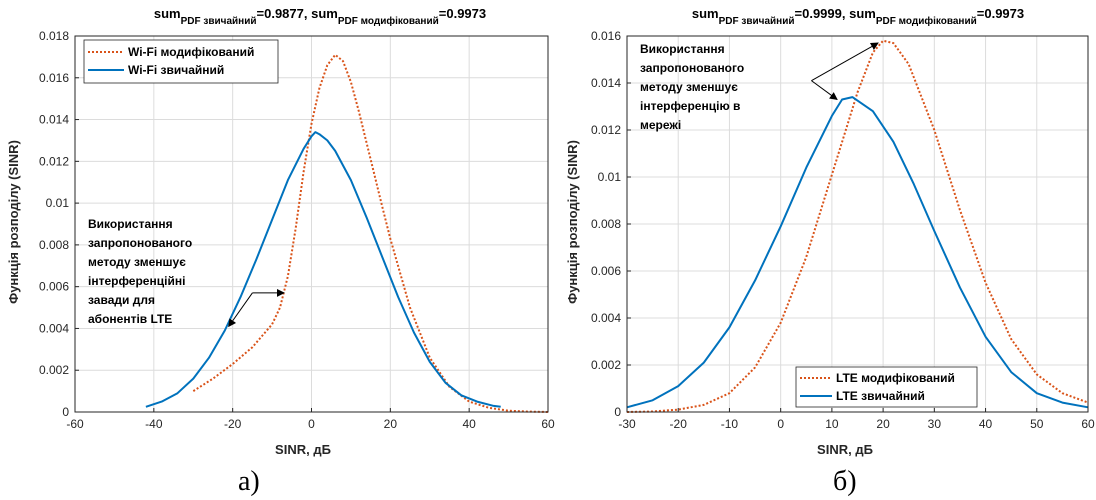 Image resolution: width=1096 pixels, height=500 pixels. Describe the element at coordinates (627, 424) in the screenshot. I see `x-tick-label: -30` at that location.